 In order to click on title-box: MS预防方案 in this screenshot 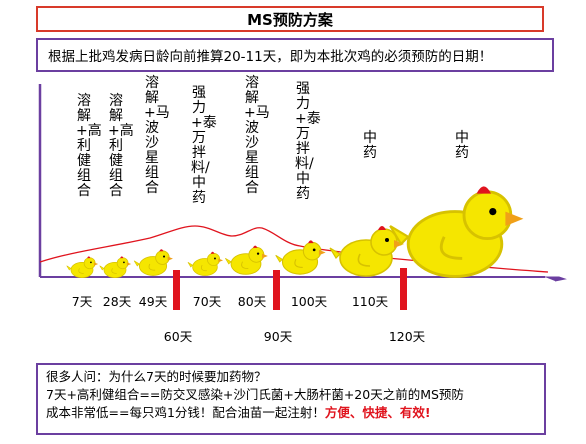, I will do `click(290, 19)`.